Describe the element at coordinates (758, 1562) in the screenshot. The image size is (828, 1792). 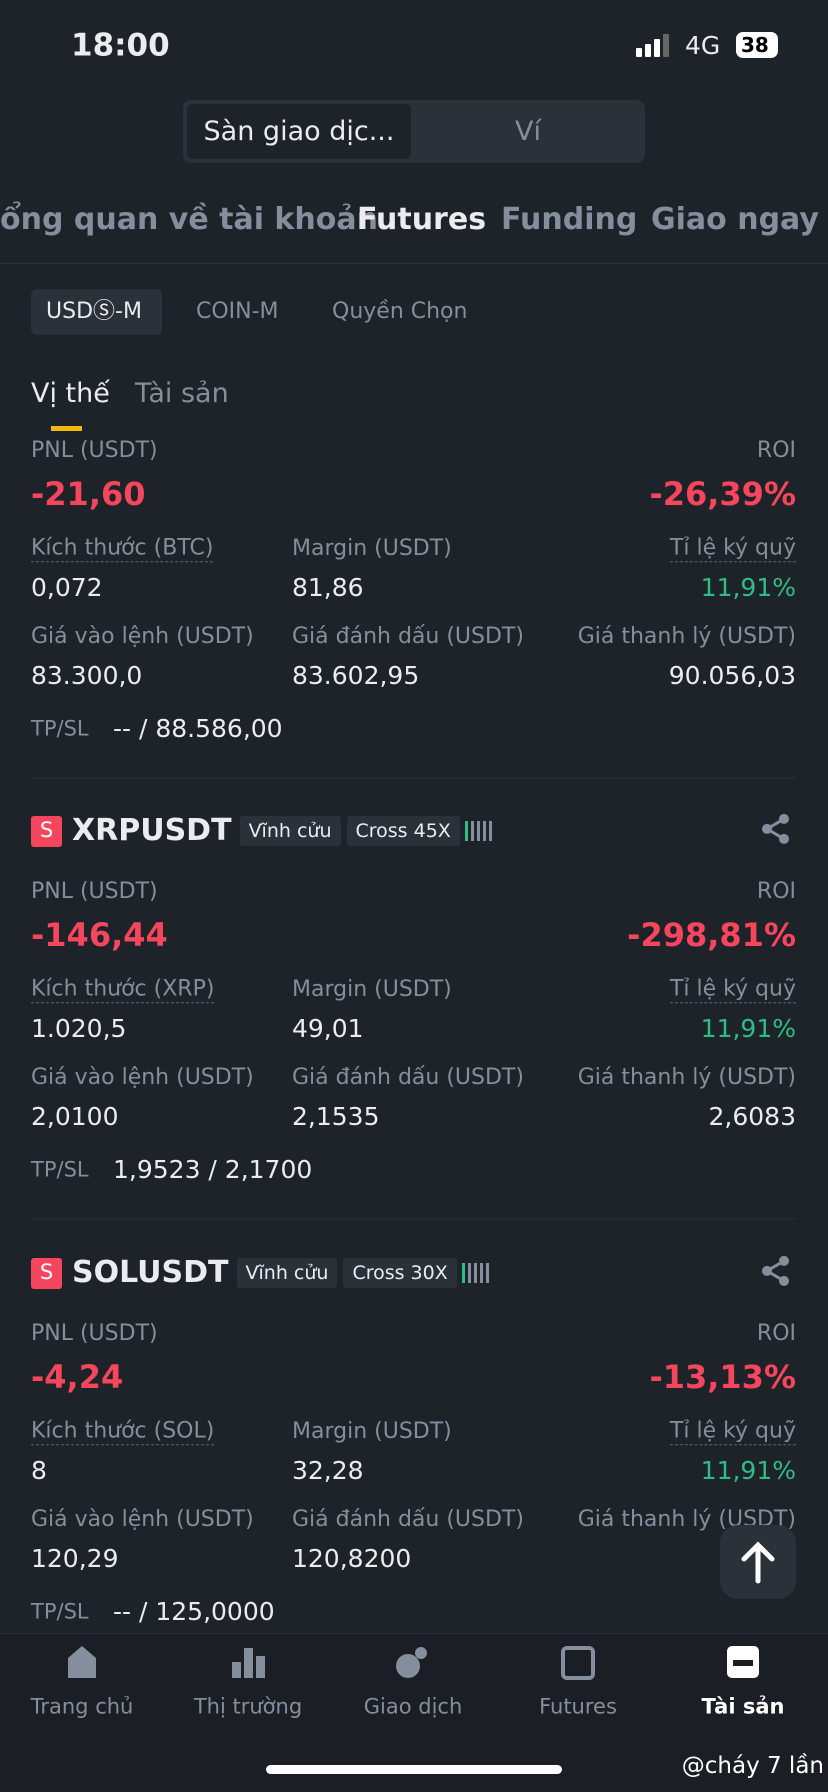
I see `scroll-top-button` at that location.